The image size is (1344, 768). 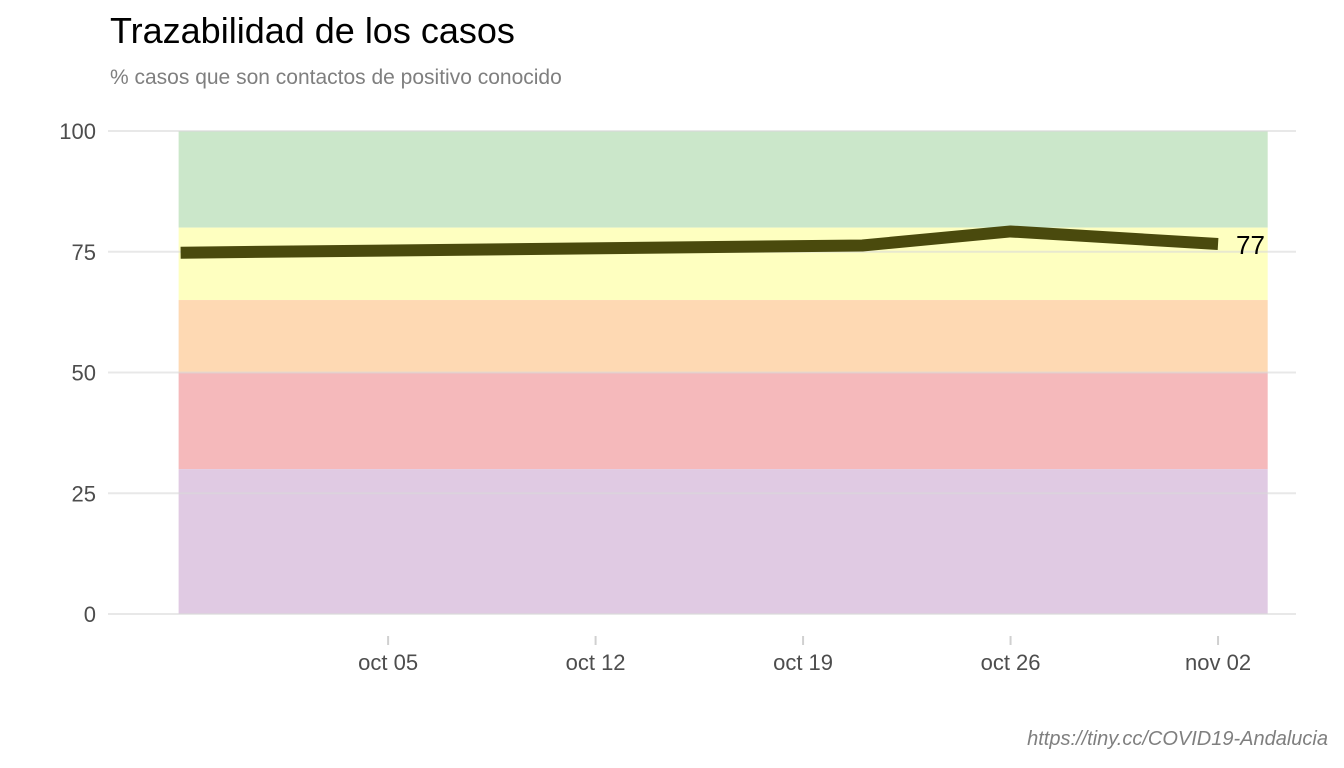 What do you see at coordinates (84, 252) in the screenshot?
I see `y-tick-label: 75` at bounding box center [84, 252].